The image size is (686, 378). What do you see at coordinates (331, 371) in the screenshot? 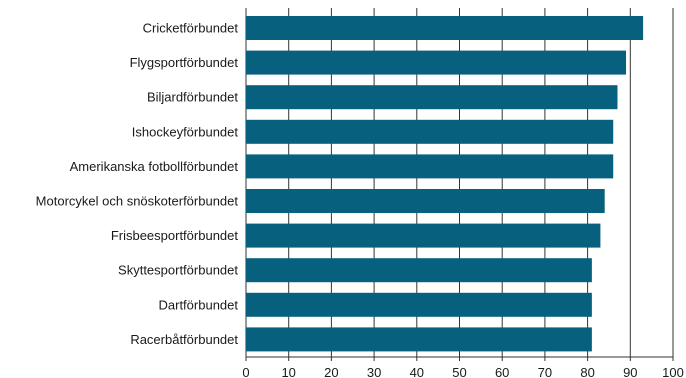
I see `x-tick-label: 20` at bounding box center [331, 371].